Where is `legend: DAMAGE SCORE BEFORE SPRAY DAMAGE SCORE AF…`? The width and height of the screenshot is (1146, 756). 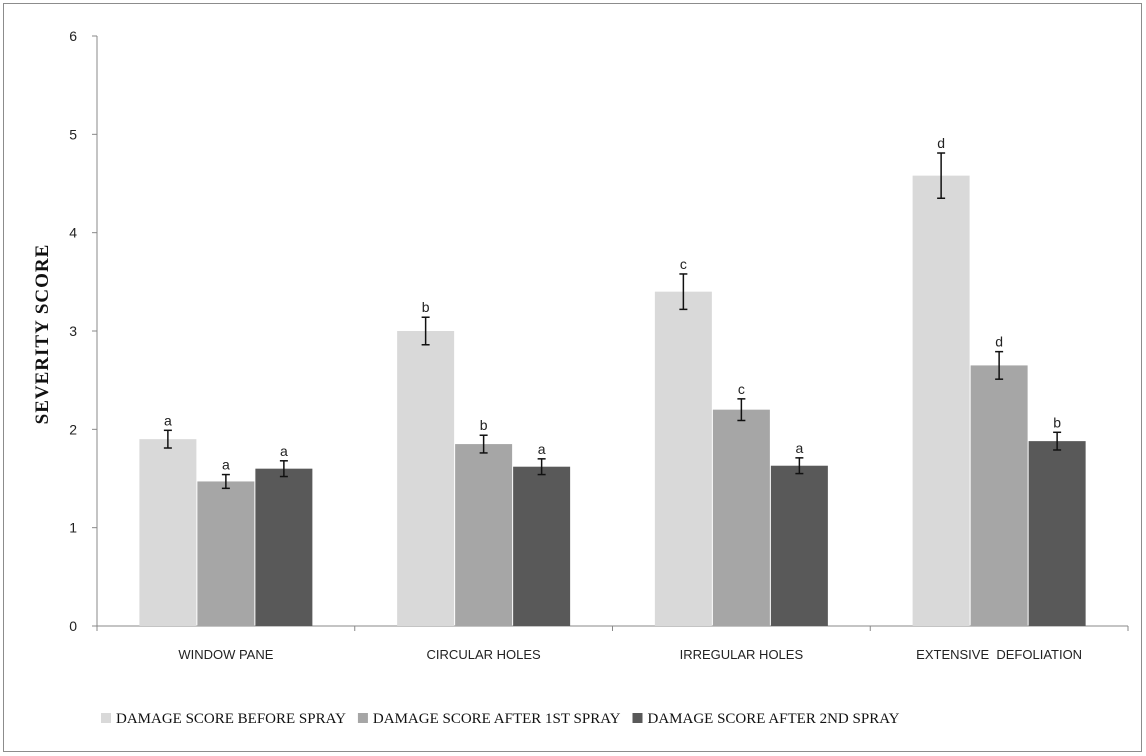
legend: DAMAGE SCORE BEFORE SPRAY DAMAGE SCORE AF… is located at coordinates (500, 719).